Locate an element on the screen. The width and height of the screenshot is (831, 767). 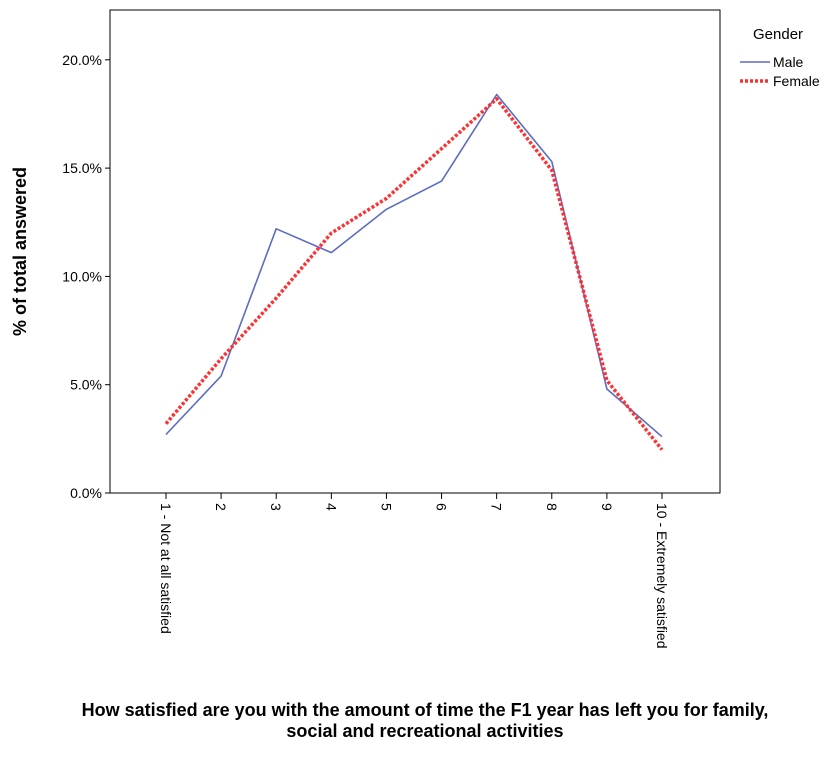
x-tick-label: 5 is located at coordinates (386, 507).